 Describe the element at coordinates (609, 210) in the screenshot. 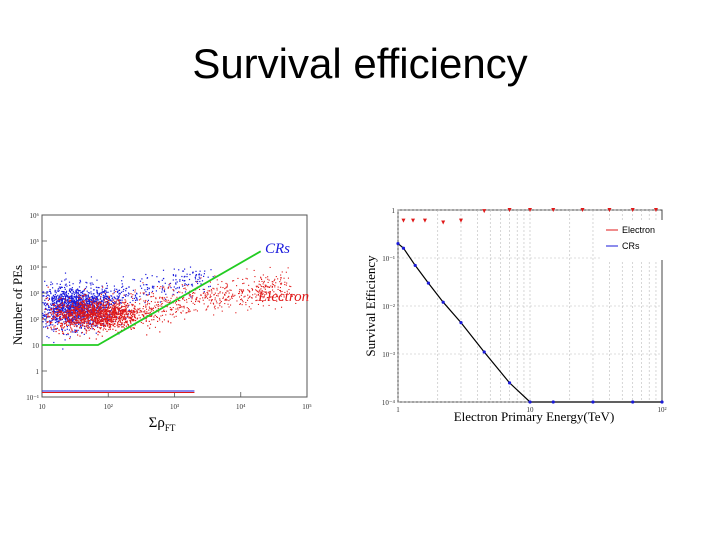

I see `electron-point` at that location.